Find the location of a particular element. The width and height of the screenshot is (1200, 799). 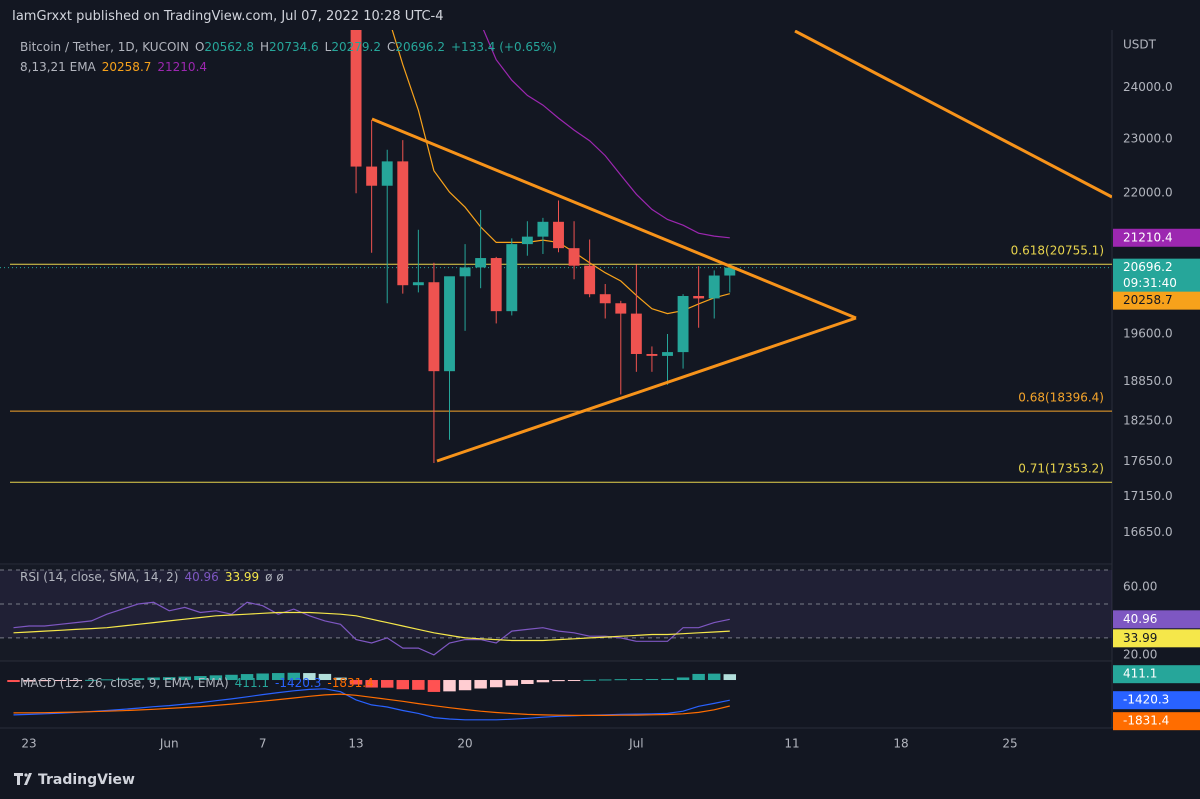

macd-line is located at coordinates (371, 704).